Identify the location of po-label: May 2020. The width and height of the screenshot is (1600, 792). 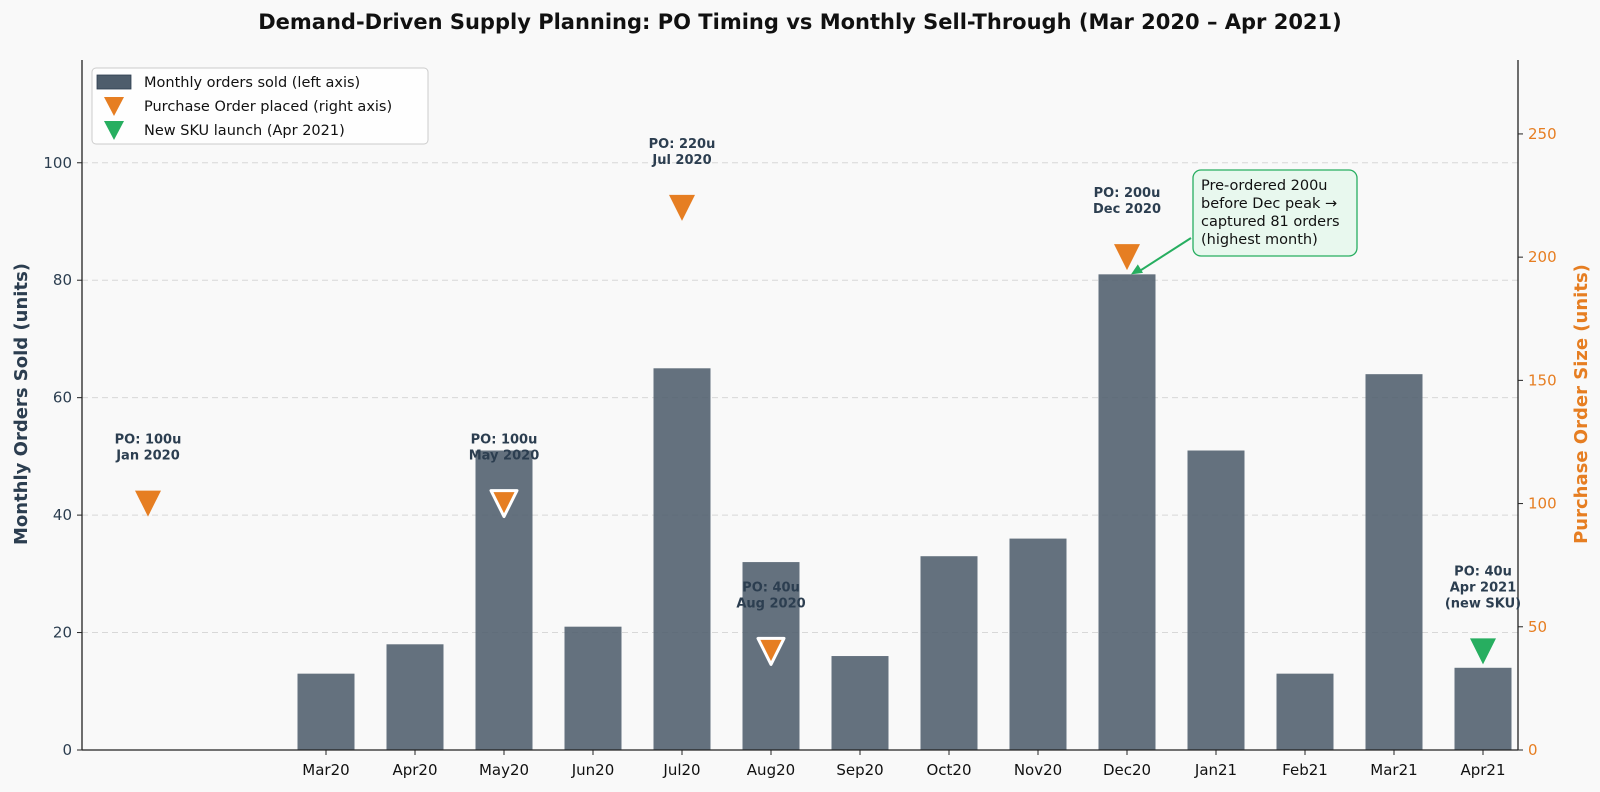
(504, 456).